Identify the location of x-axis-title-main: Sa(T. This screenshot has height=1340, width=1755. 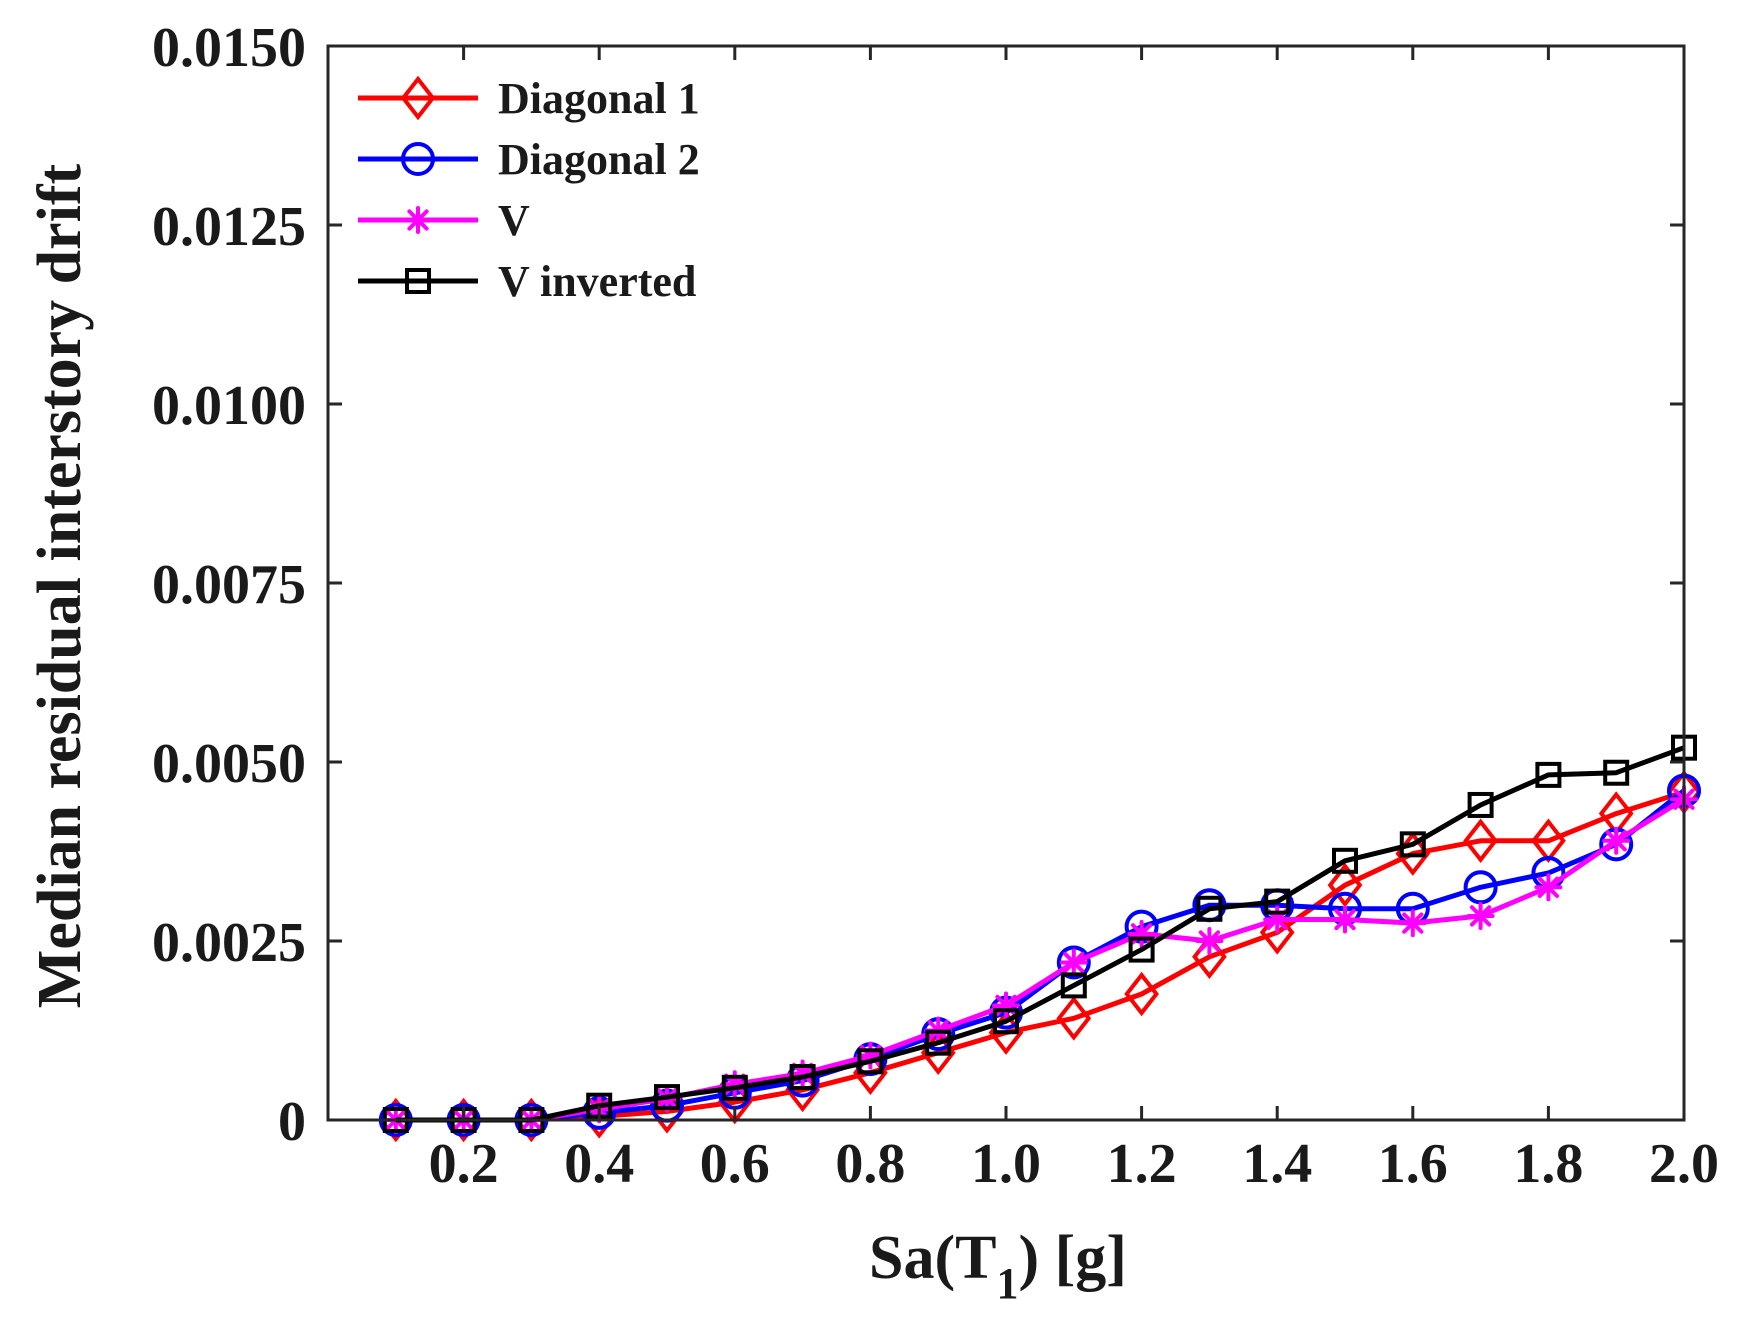
(932, 1258).